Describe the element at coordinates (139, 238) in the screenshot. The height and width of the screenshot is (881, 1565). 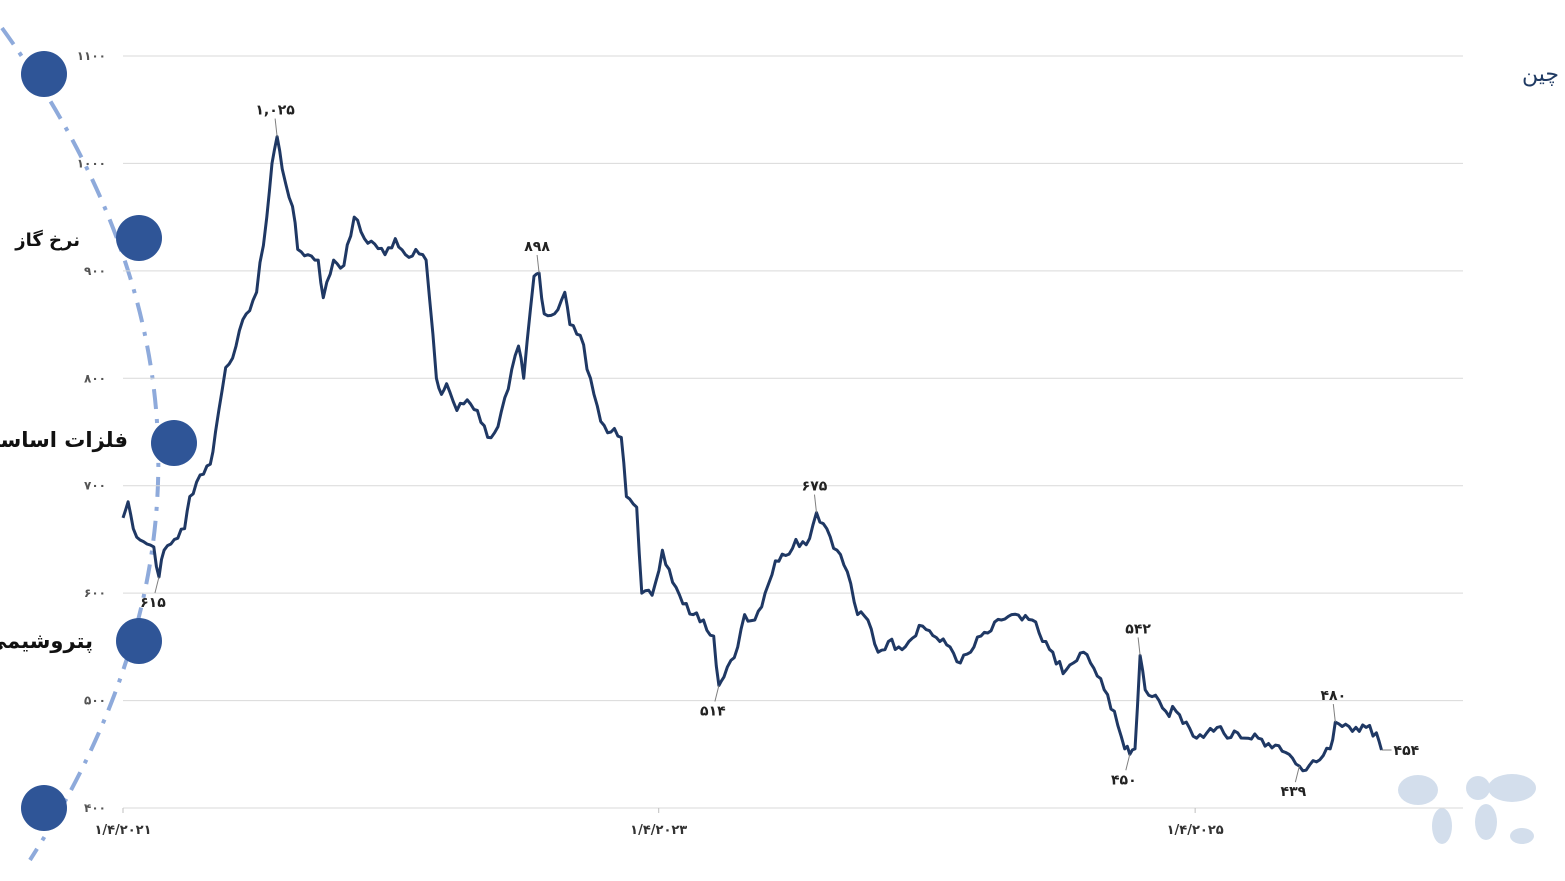
I see `nav-dot-gas` at that location.